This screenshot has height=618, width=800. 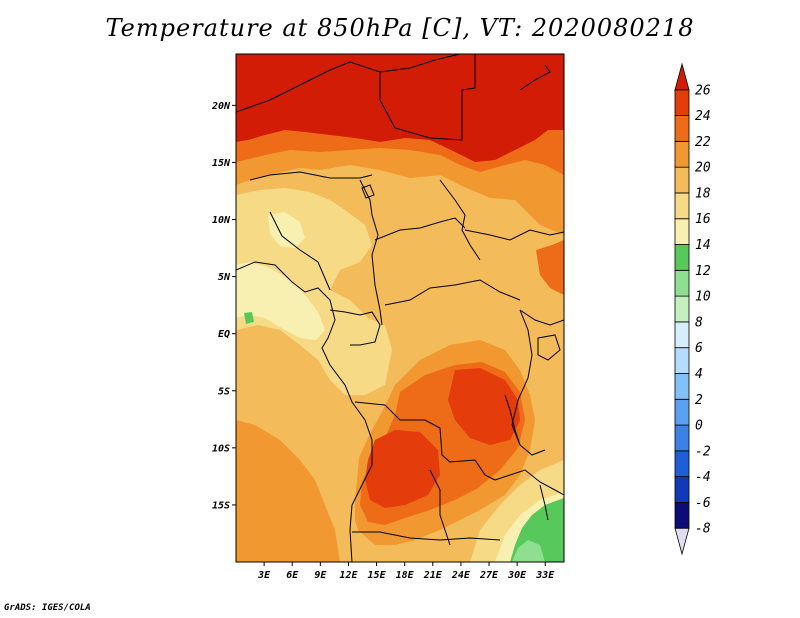 I want to click on y-tick-label: 15N, so click(x=221, y=163).